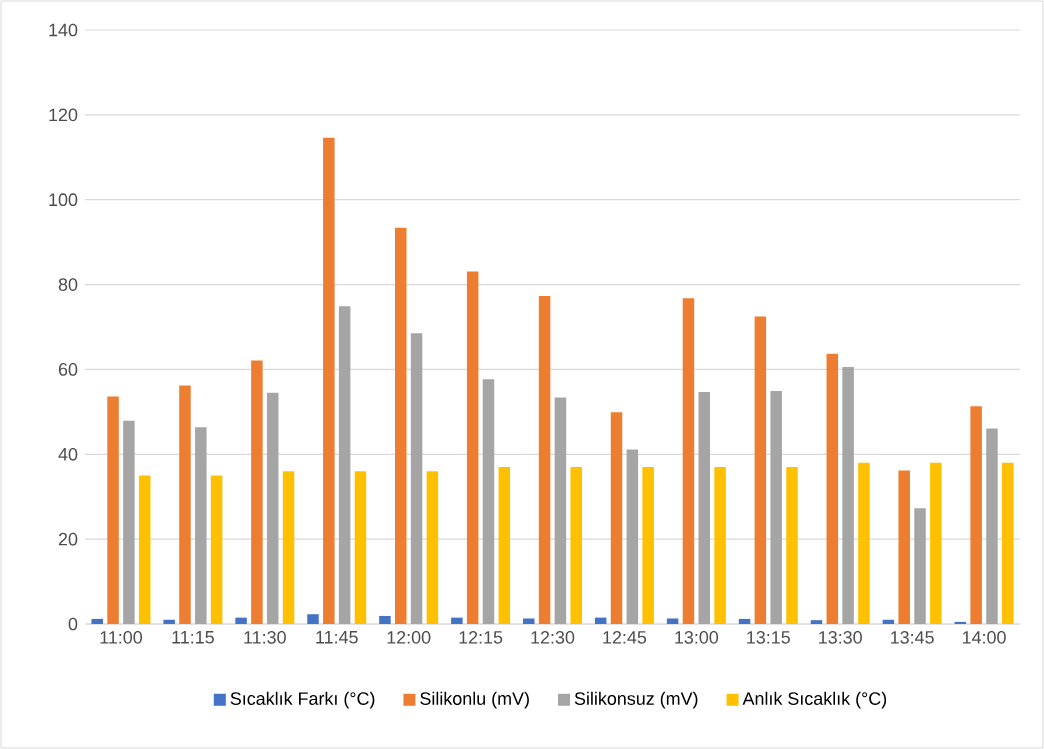 The height and width of the screenshot is (749, 1044). What do you see at coordinates (636, 700) in the screenshot?
I see `legend-label: Silikonsuz (mV)` at bounding box center [636, 700].